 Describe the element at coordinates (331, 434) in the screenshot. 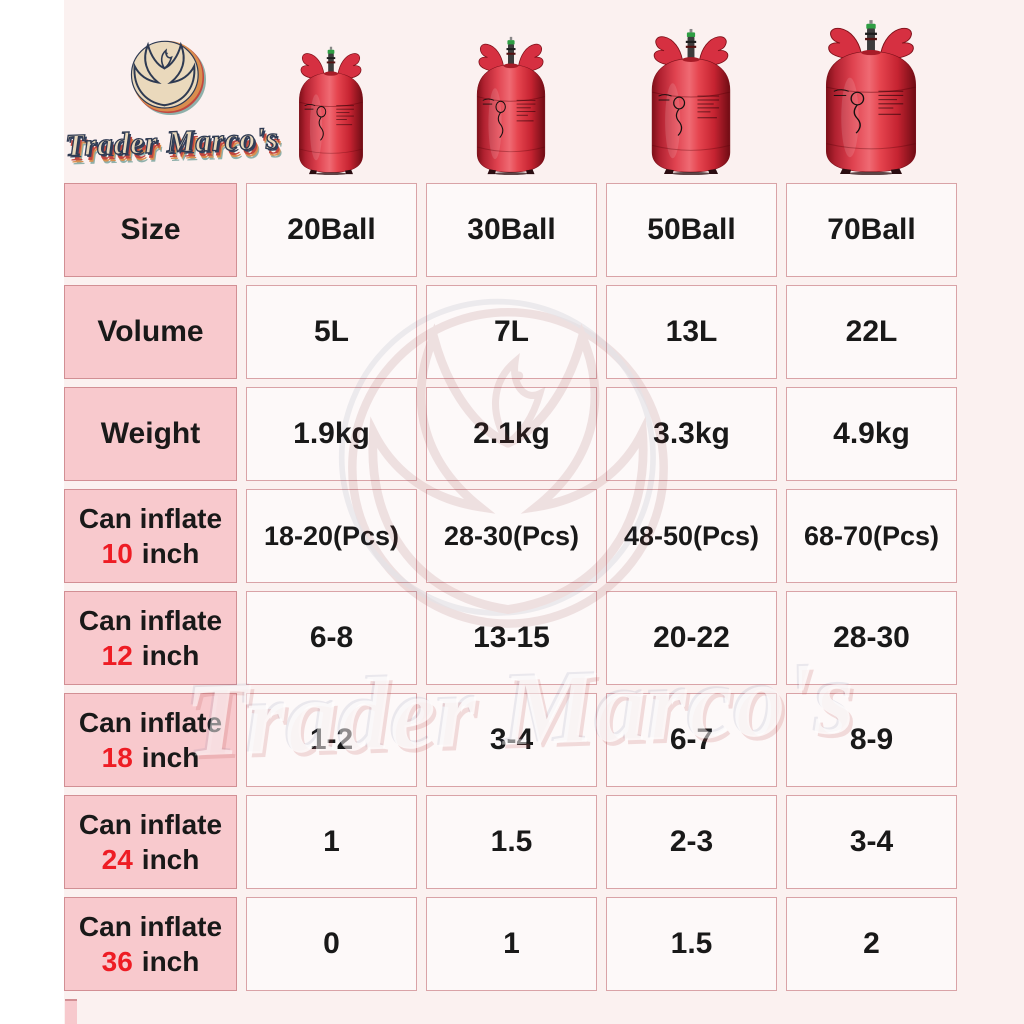

I see `table-cell: 1.9kg` at that location.